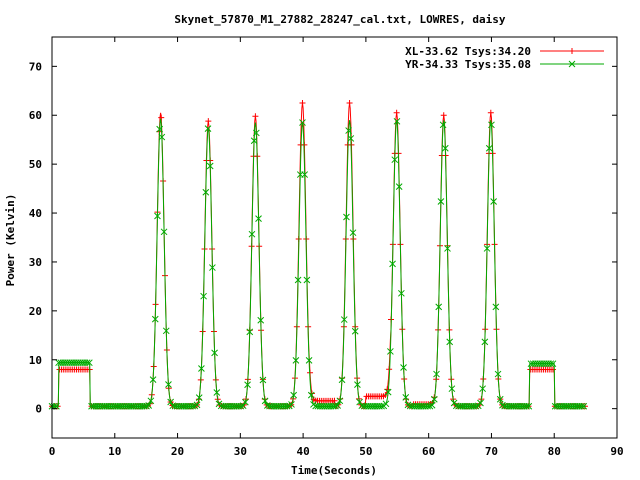 This screenshot has width=640, height=480. Describe the element at coordinates (302, 451) in the screenshot. I see `x-tick-label: 40` at that location.